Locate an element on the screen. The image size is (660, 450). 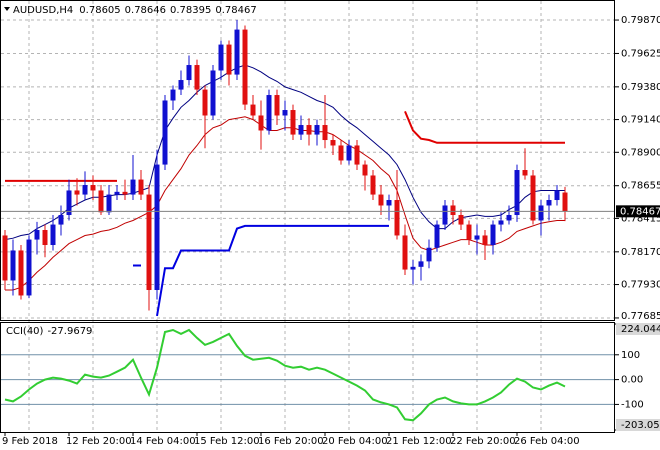
x-tick-label: 12 Feb 20:00 is located at coordinates (99, 441).